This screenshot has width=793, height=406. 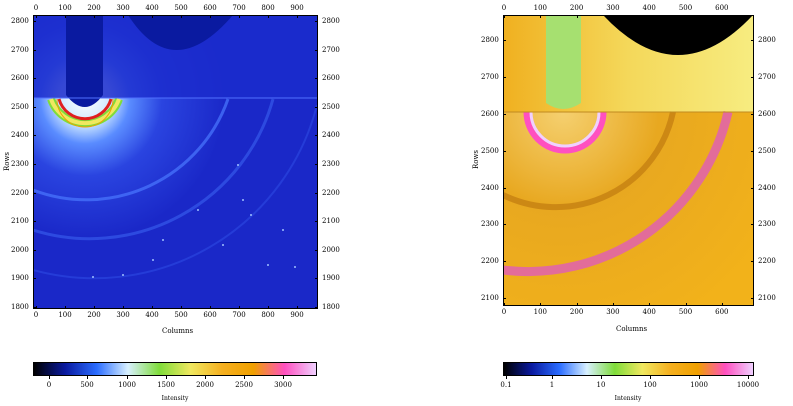 I want to click on left-y-tick-label-left: 2800, so click(x=20, y=21).